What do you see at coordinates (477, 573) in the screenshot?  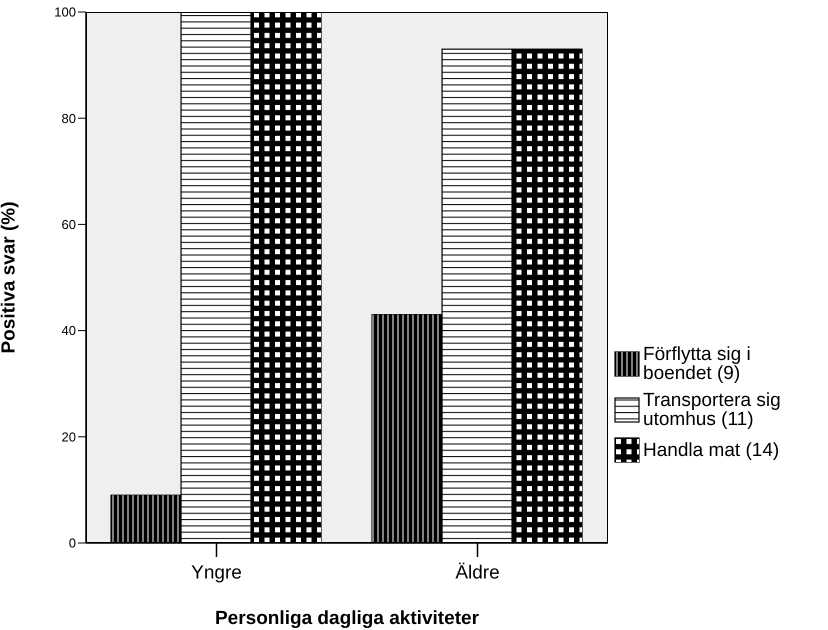 I see `x-tick-label: Äldre` at bounding box center [477, 573].